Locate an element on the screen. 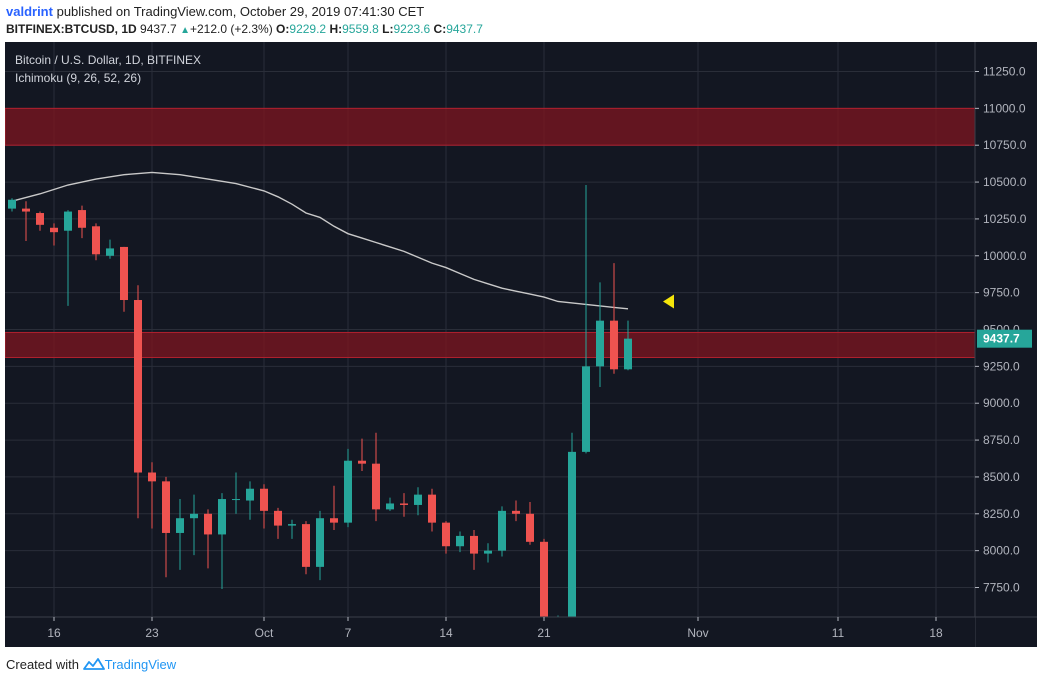  ichimoku-line is located at coordinates (320, 240).